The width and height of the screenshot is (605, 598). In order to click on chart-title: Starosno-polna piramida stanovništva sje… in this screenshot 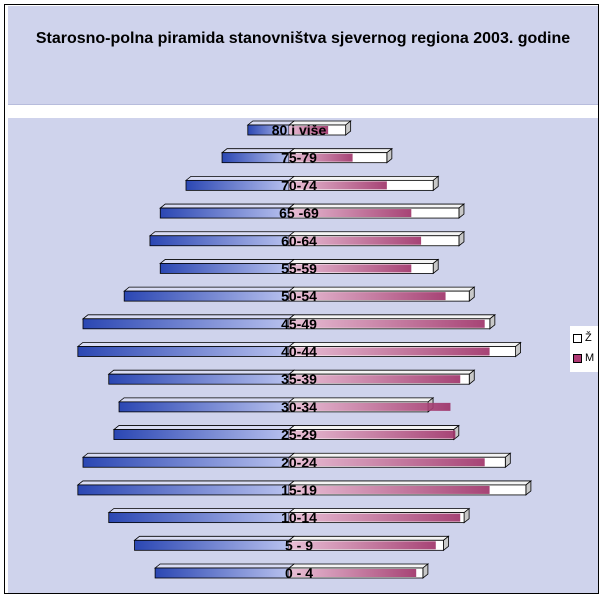, I will do `click(303, 38)`.